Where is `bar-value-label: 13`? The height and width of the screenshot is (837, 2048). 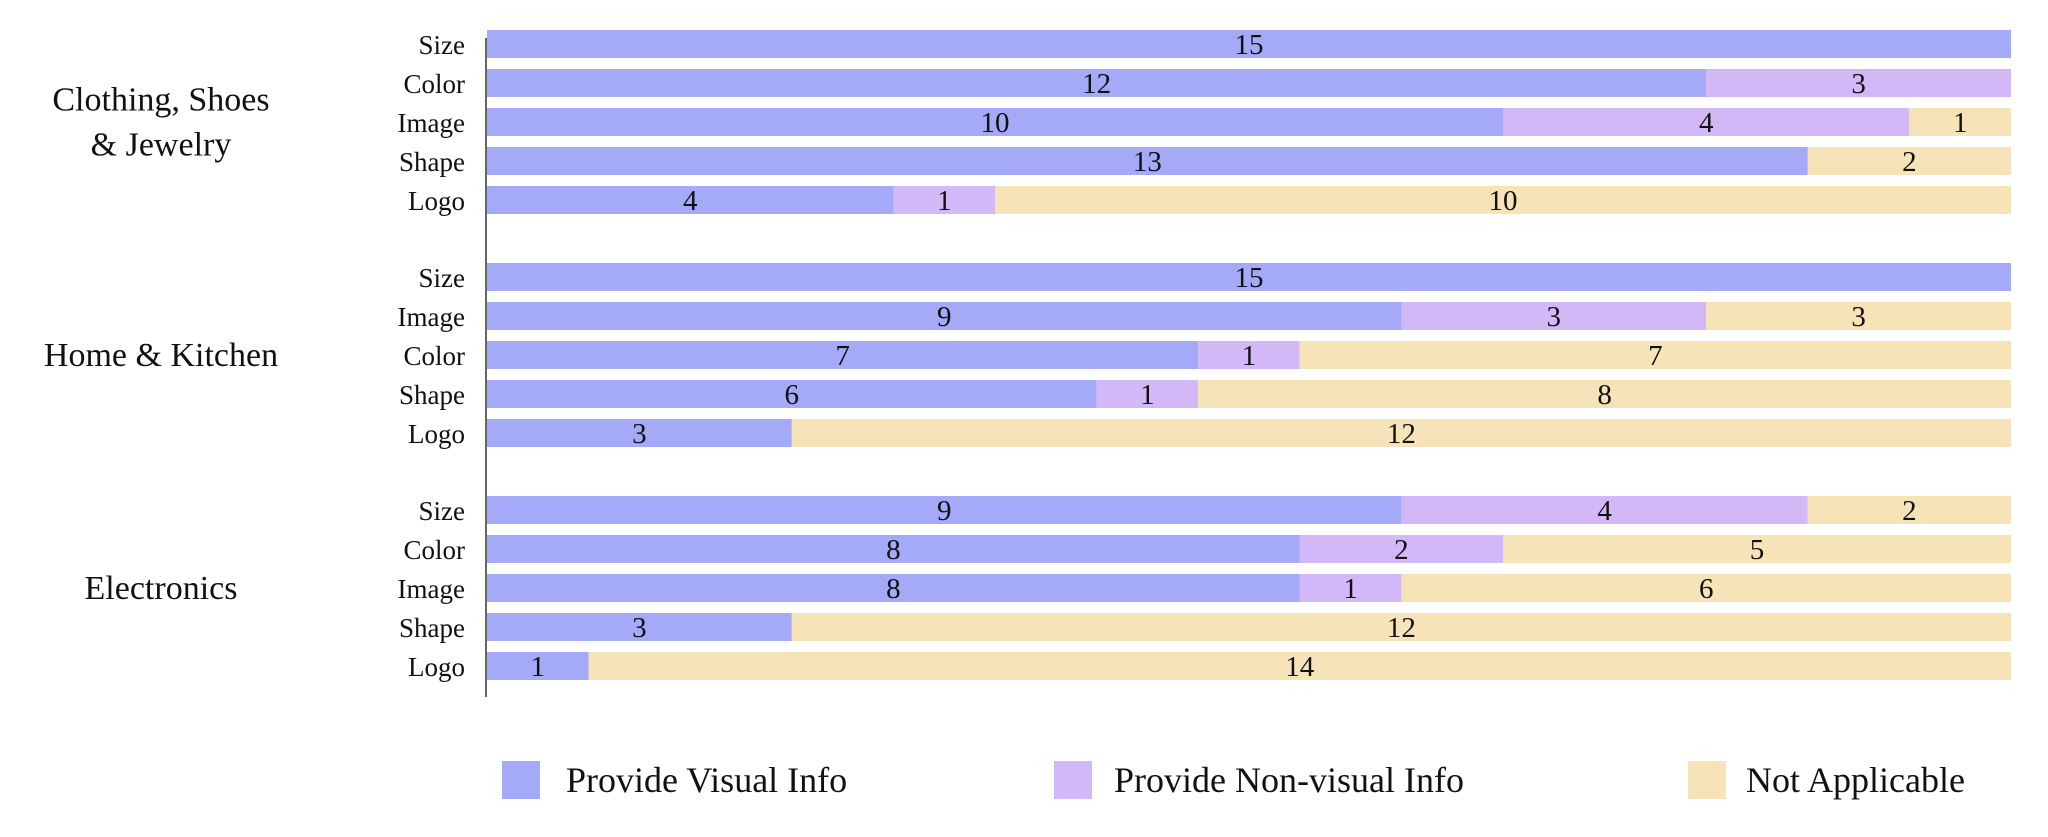
bar-value-label: 13 is located at coordinates (1147, 162).